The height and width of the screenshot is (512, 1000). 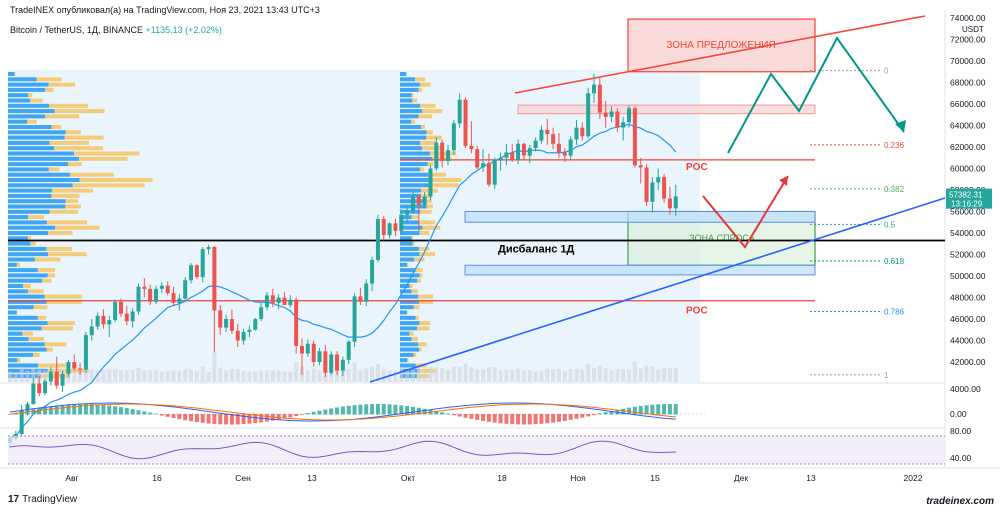 What do you see at coordinates (960, 501) in the screenshot?
I see `watermark: tradeinex.com` at bounding box center [960, 501].